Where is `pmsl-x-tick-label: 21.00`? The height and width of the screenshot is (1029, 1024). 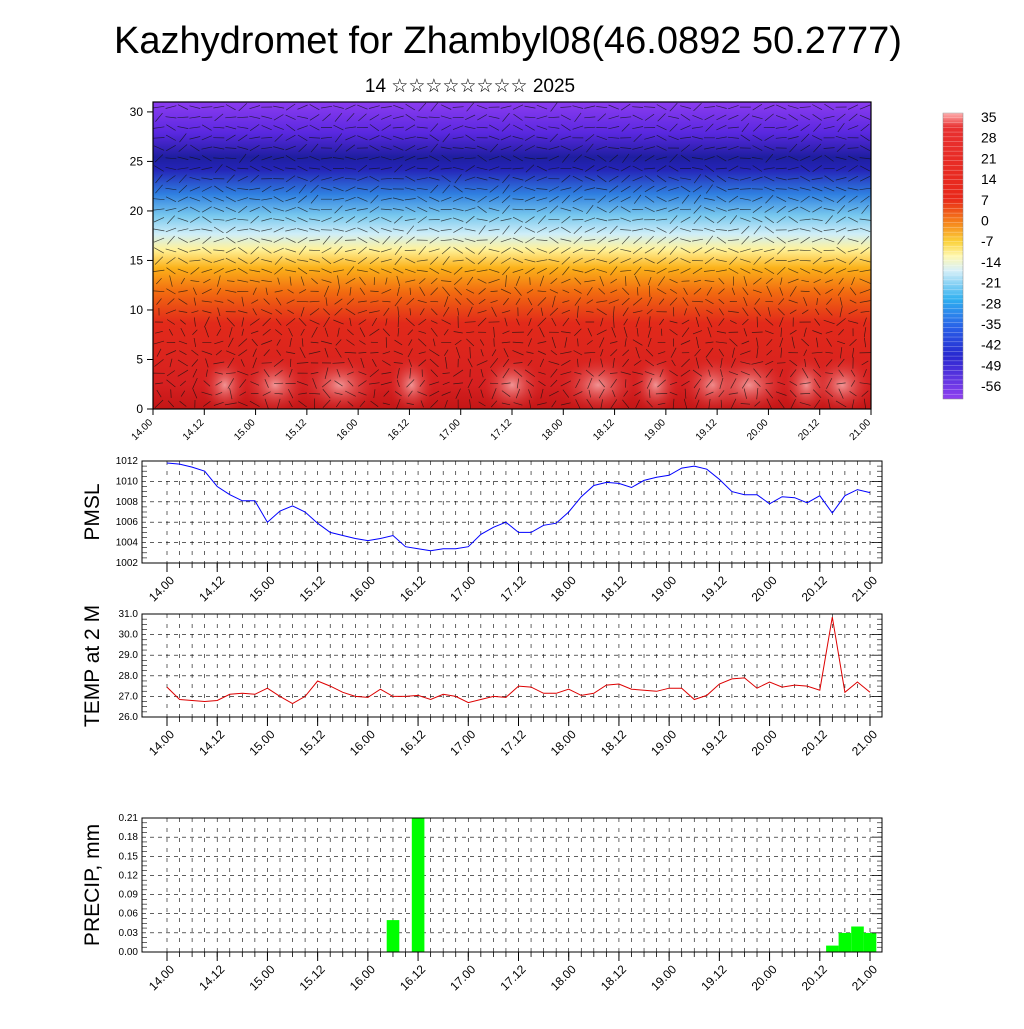
pmsl-x-tick-label: 21.00 is located at coordinates (864, 588).